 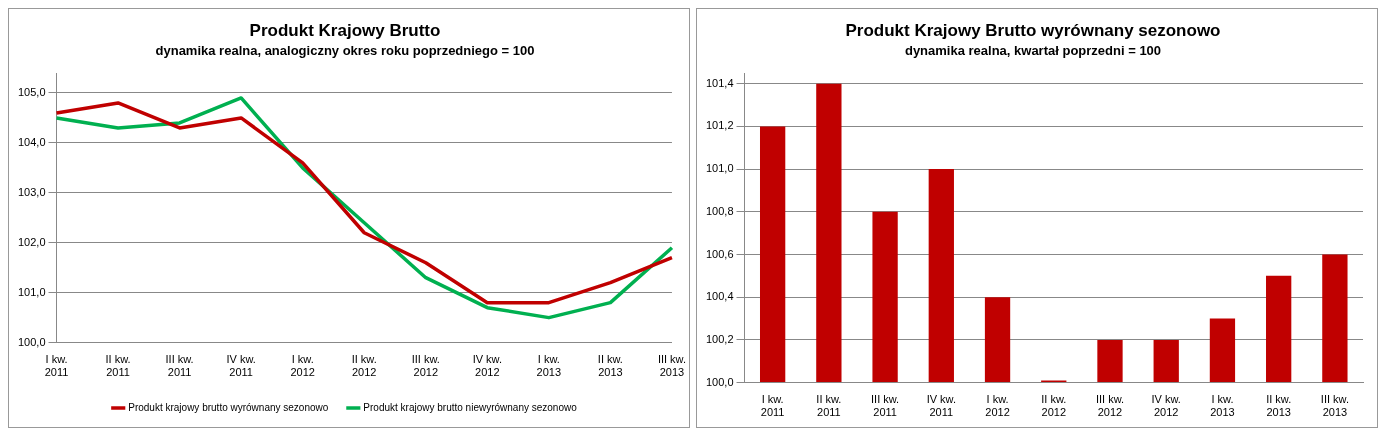 What do you see at coordinates (32, 241) in the screenshot?
I see `y-tick-label: 102,0` at bounding box center [32, 241].